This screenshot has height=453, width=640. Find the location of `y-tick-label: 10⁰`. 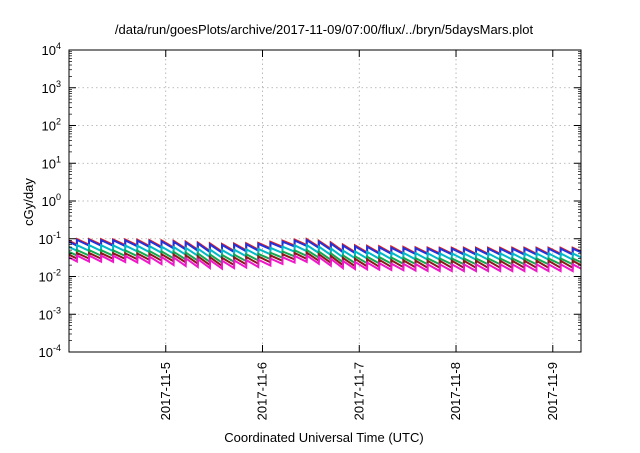

y-tick-label: 10⁰ is located at coordinates (51, 200).